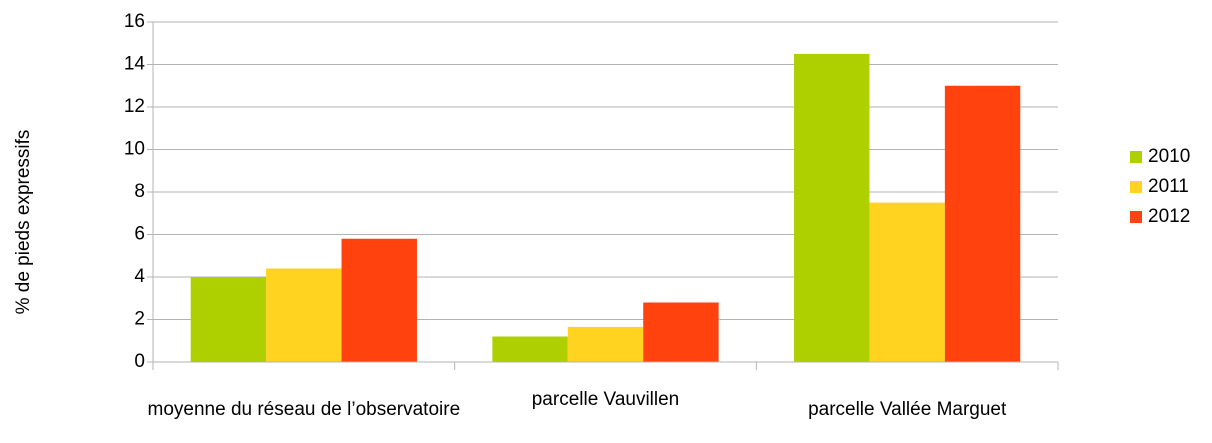 The image size is (1212, 443). I want to click on y-tick-label: 16, so click(134, 21).